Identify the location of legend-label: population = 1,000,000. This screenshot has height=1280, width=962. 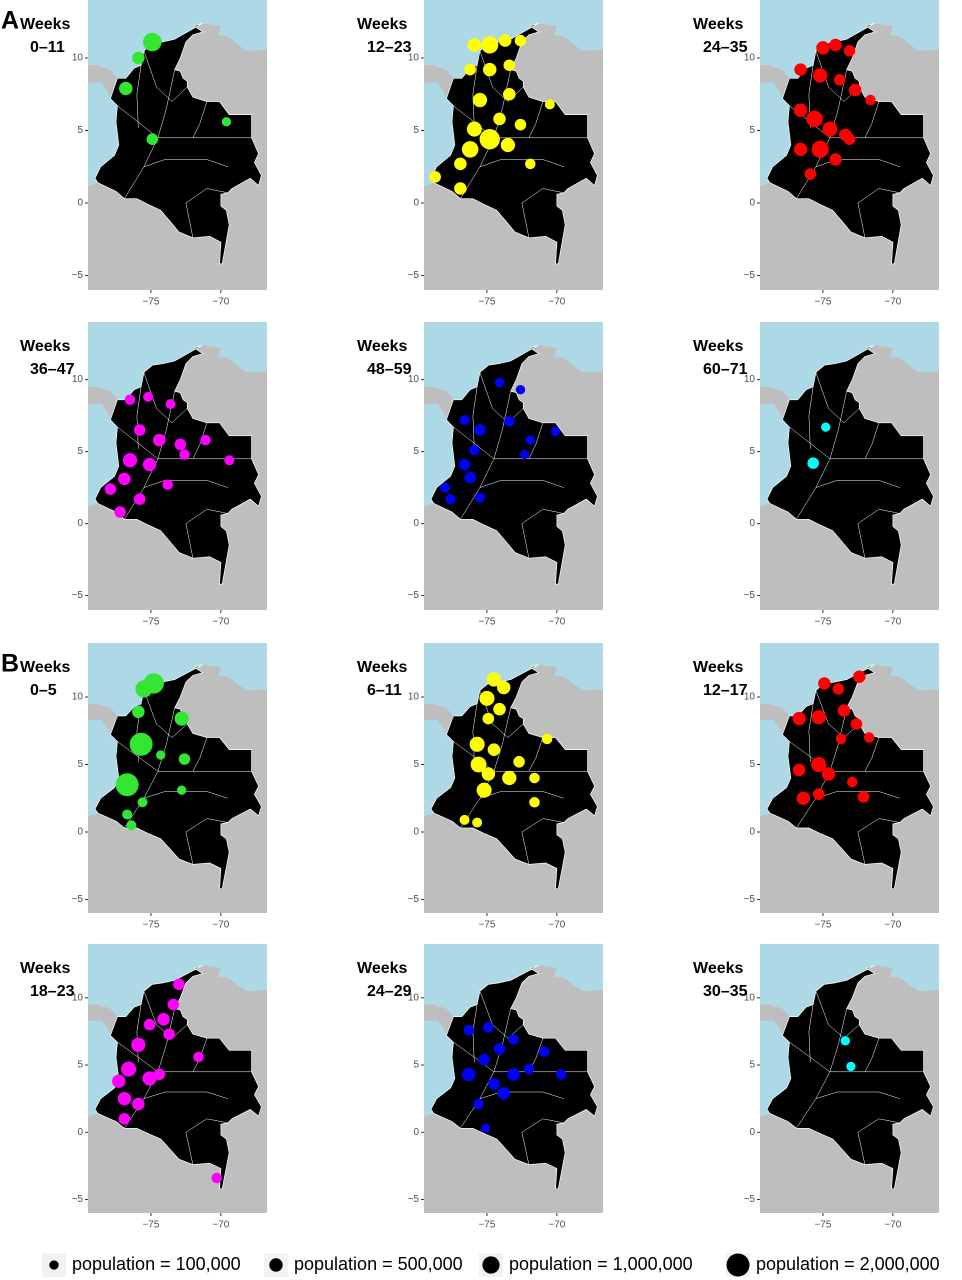
(601, 1264).